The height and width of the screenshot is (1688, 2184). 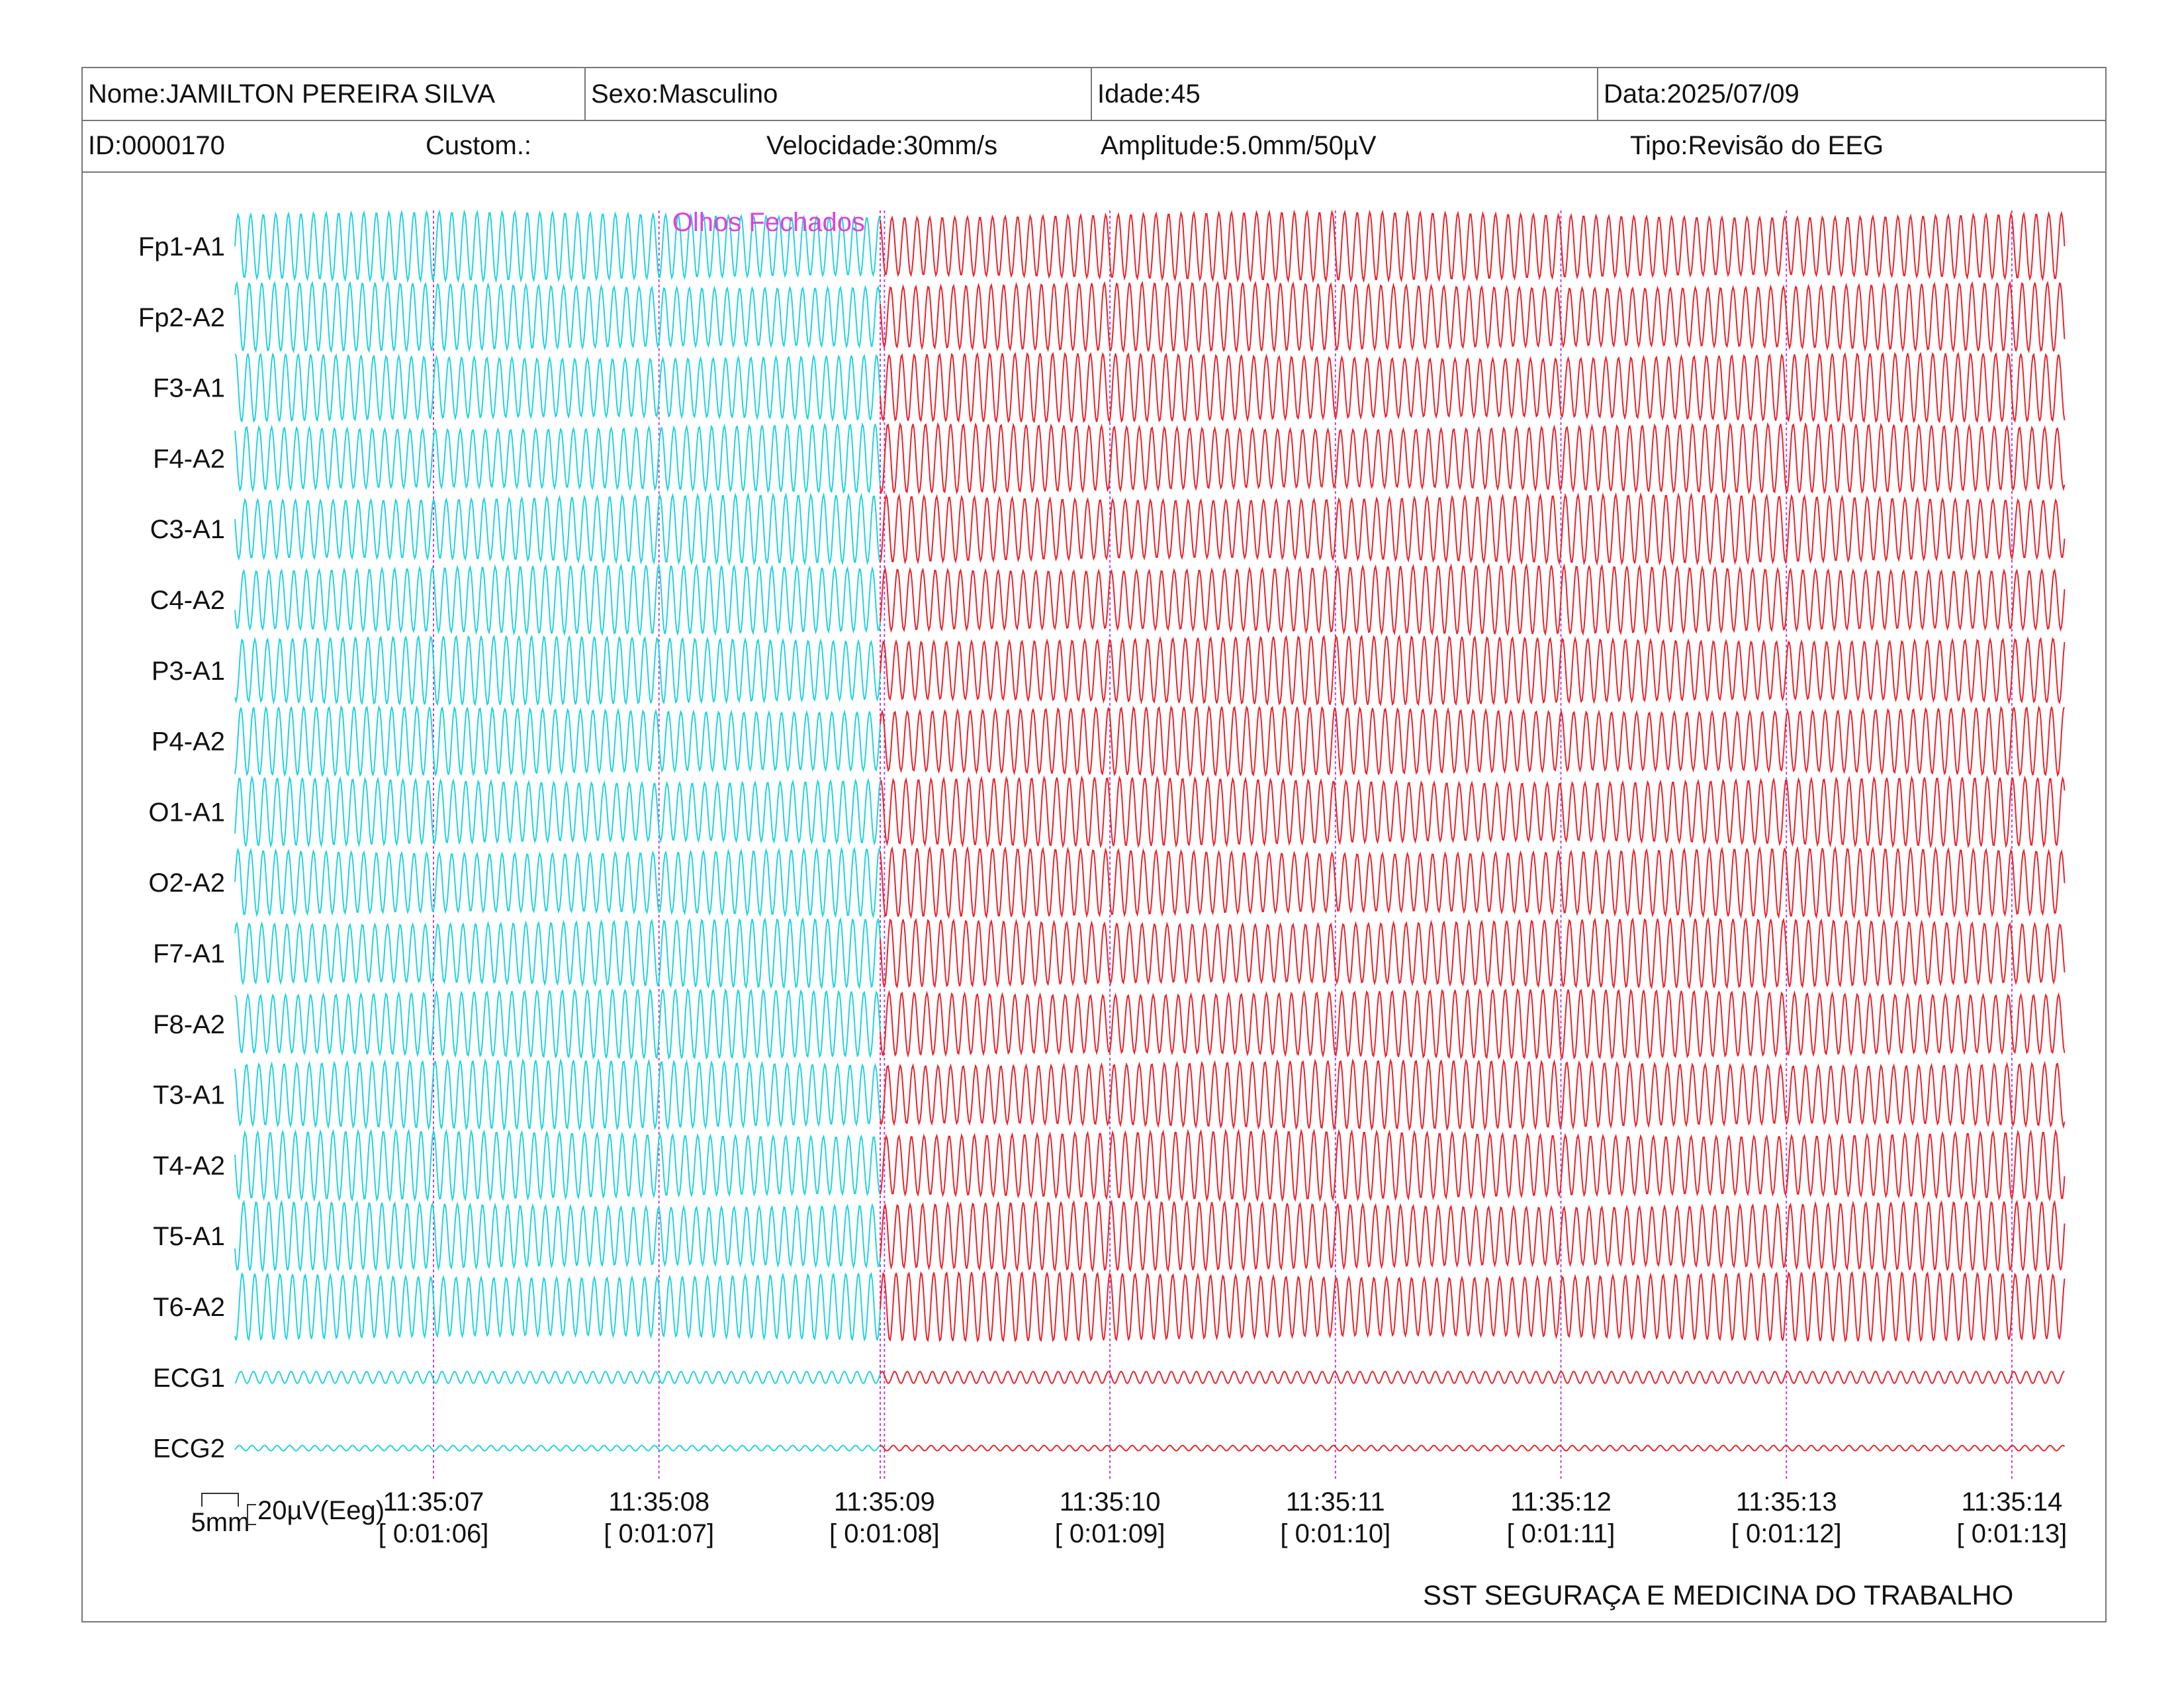 I want to click on time-scale-bracket, so click(x=220, y=1500).